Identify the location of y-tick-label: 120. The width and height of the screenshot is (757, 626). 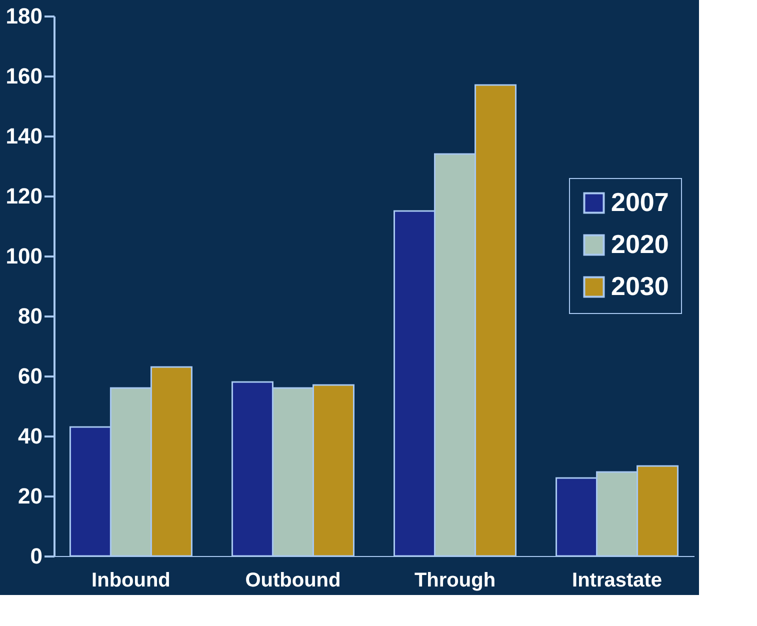
(24, 196).